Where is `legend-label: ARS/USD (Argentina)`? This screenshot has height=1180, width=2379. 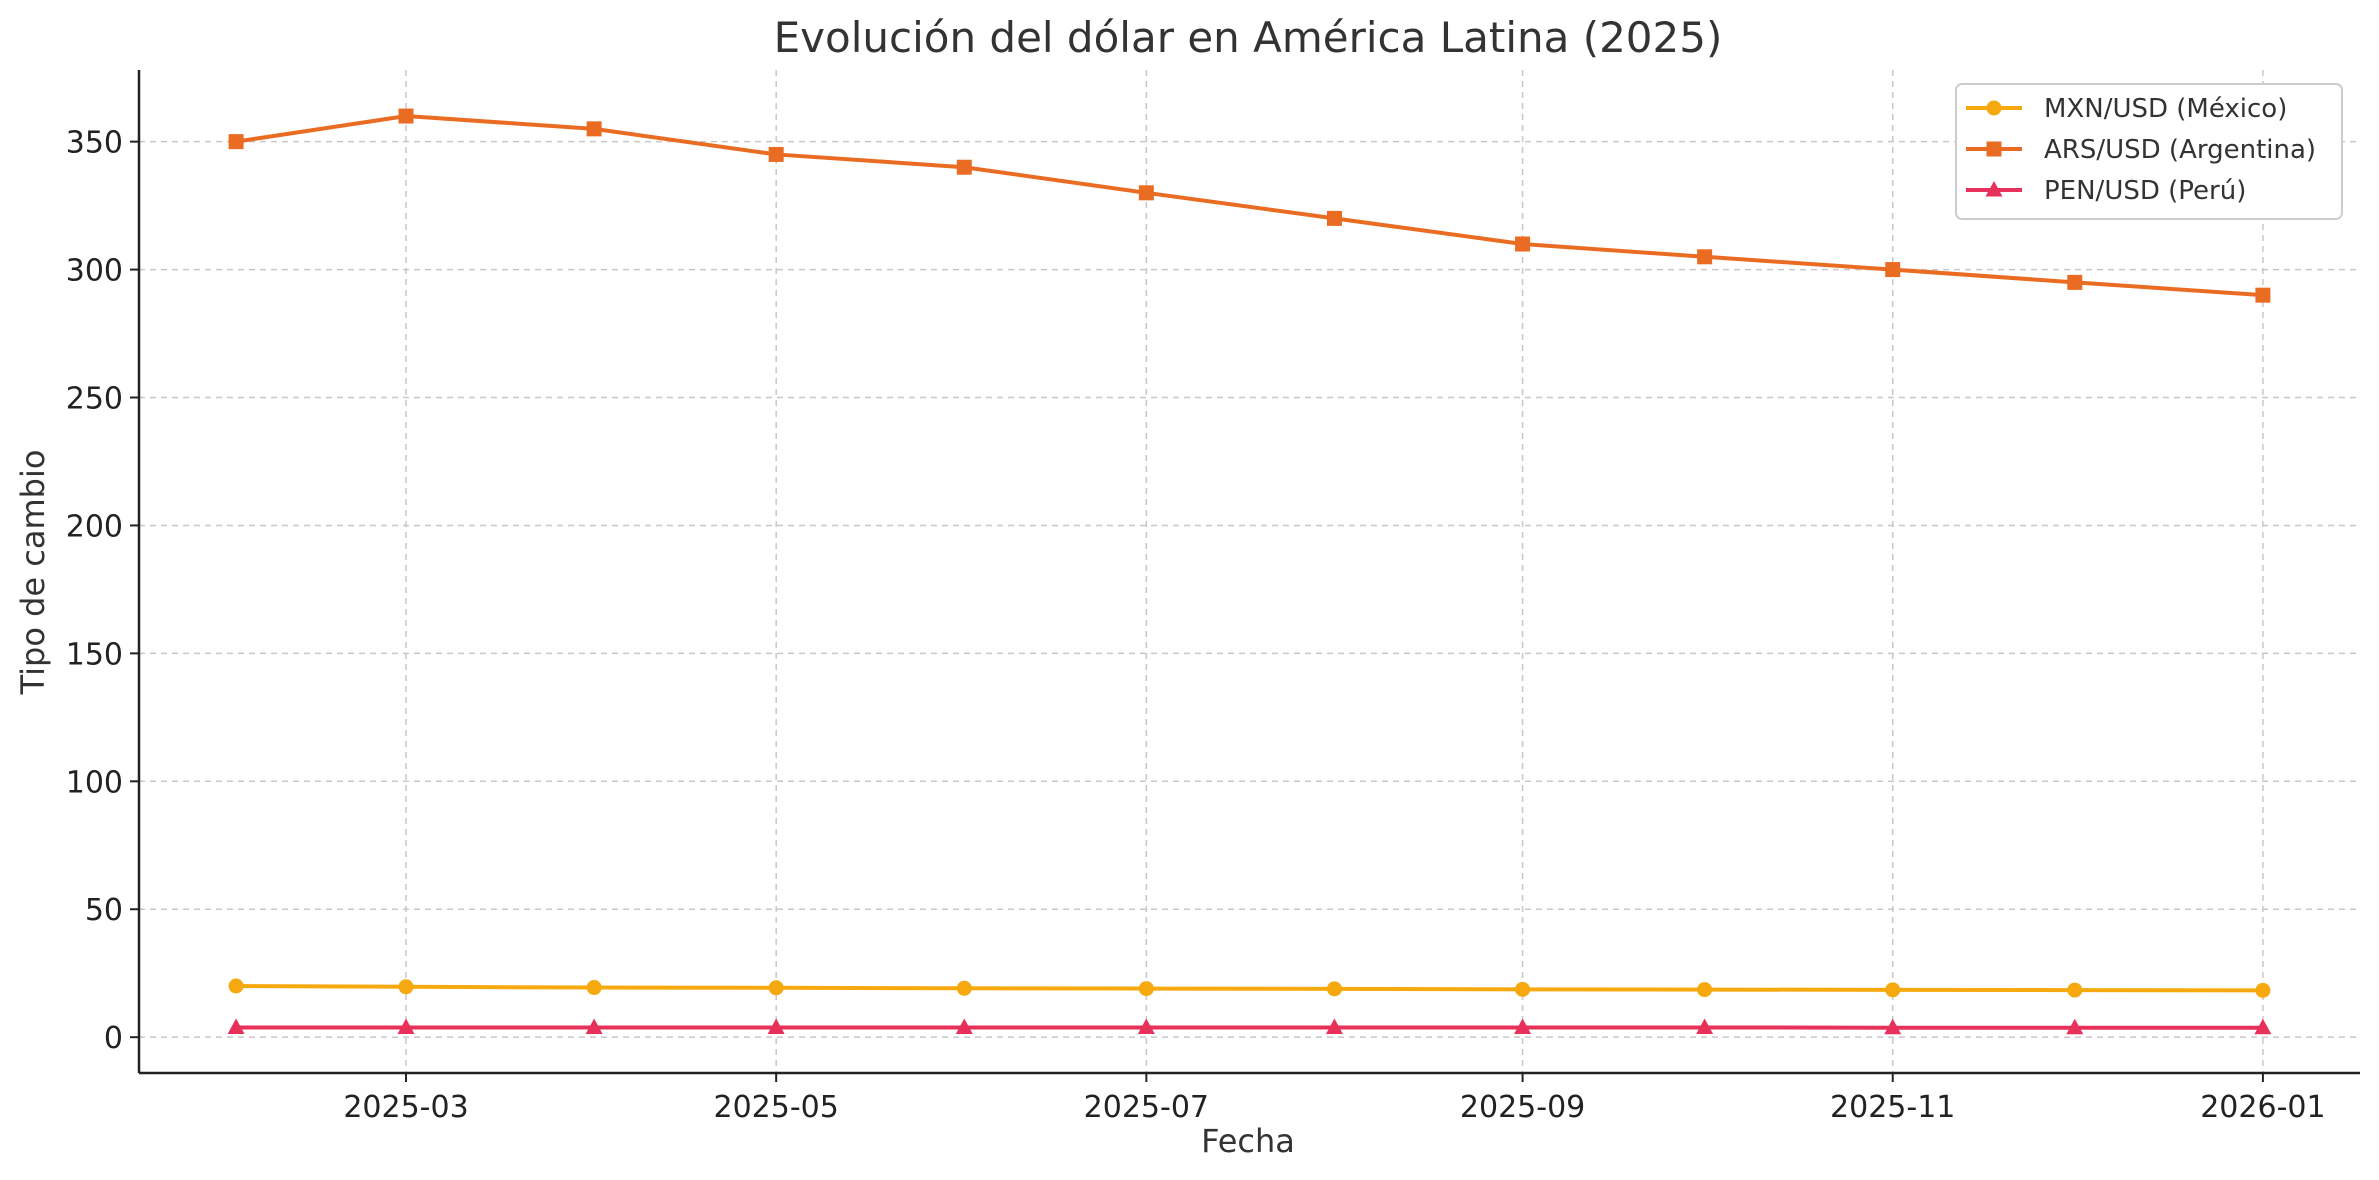 legend-label: ARS/USD (Argentina) is located at coordinates (2180, 150).